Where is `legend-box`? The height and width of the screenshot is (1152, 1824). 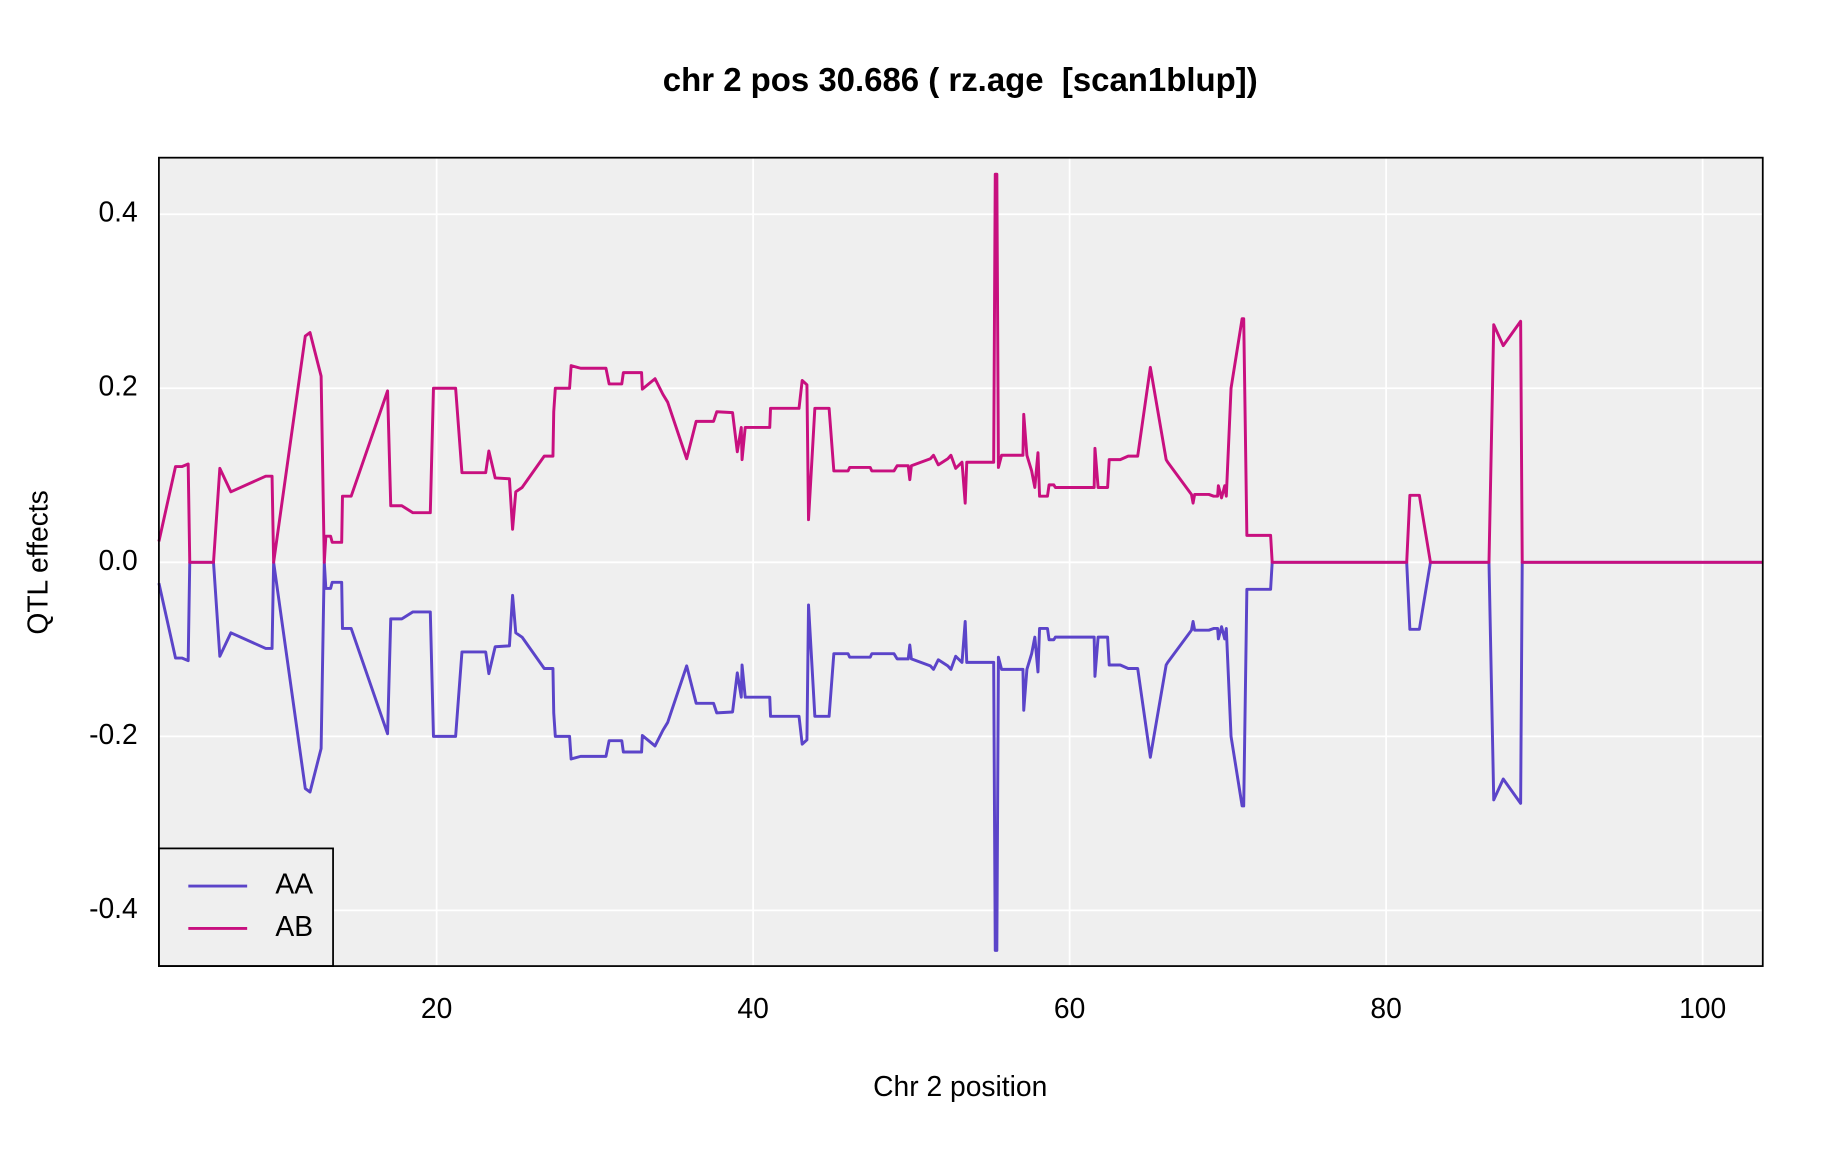 legend-box is located at coordinates (246, 907).